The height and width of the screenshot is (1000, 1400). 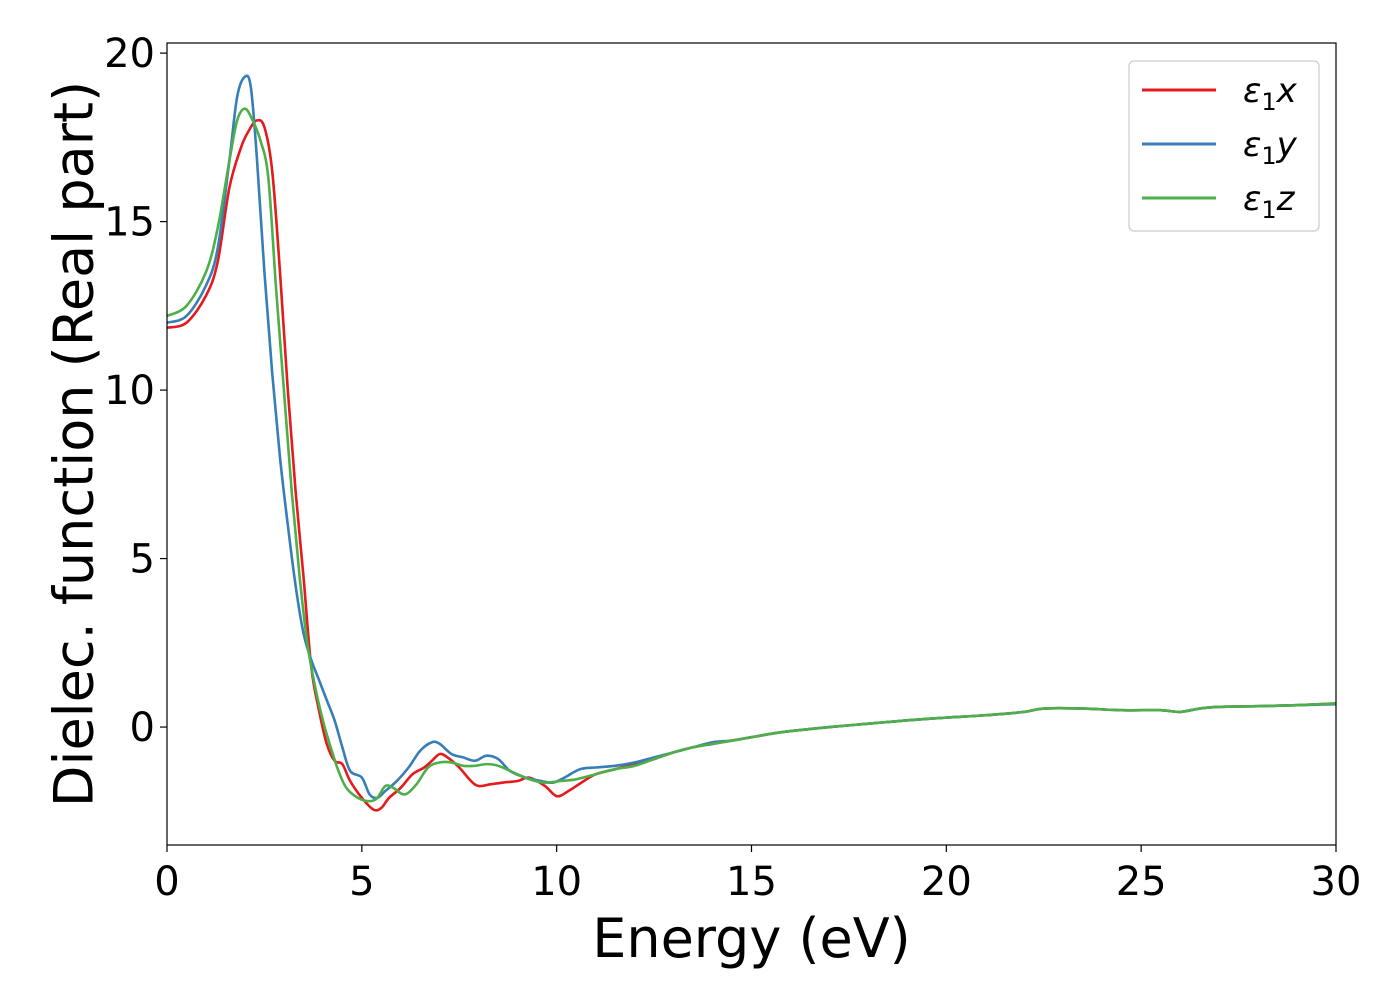 What do you see at coordinates (142, 728) in the screenshot?
I see `y-tick-label: 0` at bounding box center [142, 728].